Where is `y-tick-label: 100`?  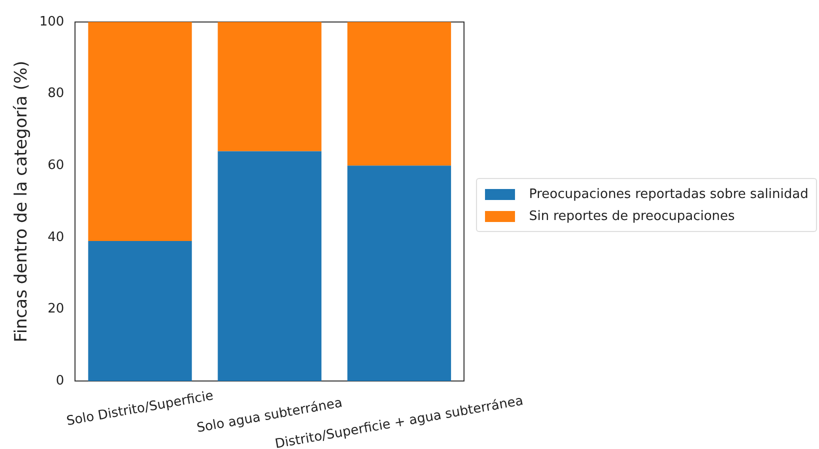
y-tick-label: 100 is located at coordinates (51, 22).